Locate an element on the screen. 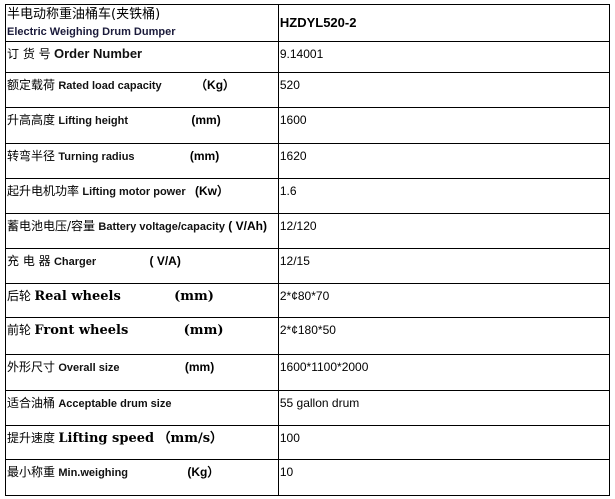 The width and height of the screenshot is (615, 499). spec-label-cn: 后轮 is located at coordinates (19, 296).